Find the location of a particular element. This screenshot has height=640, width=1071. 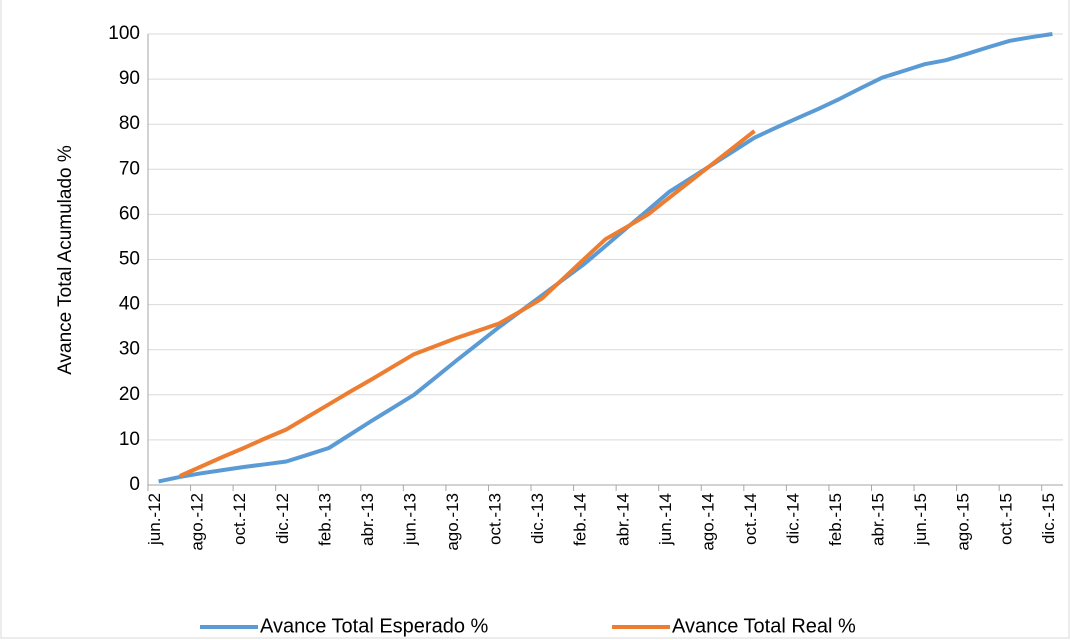

y-tick-label: 50 is located at coordinates (129, 259).